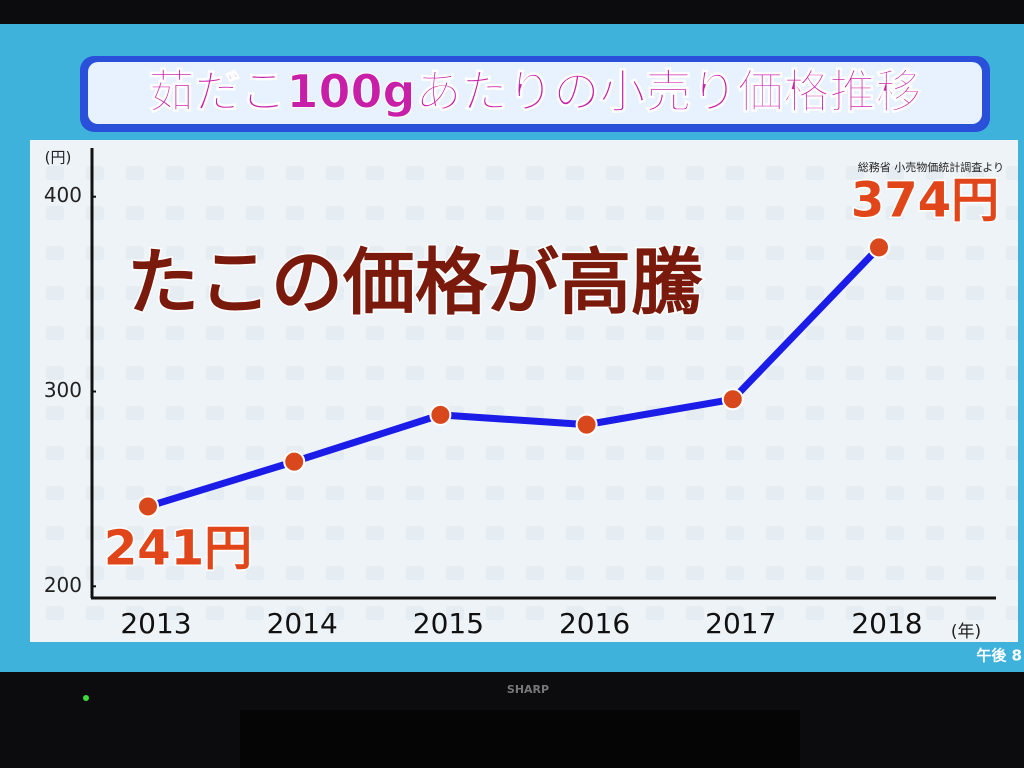 Image resolution: width=1024 pixels, height=768 pixels. I want to click on x-axis-unit: (年), so click(966, 632).